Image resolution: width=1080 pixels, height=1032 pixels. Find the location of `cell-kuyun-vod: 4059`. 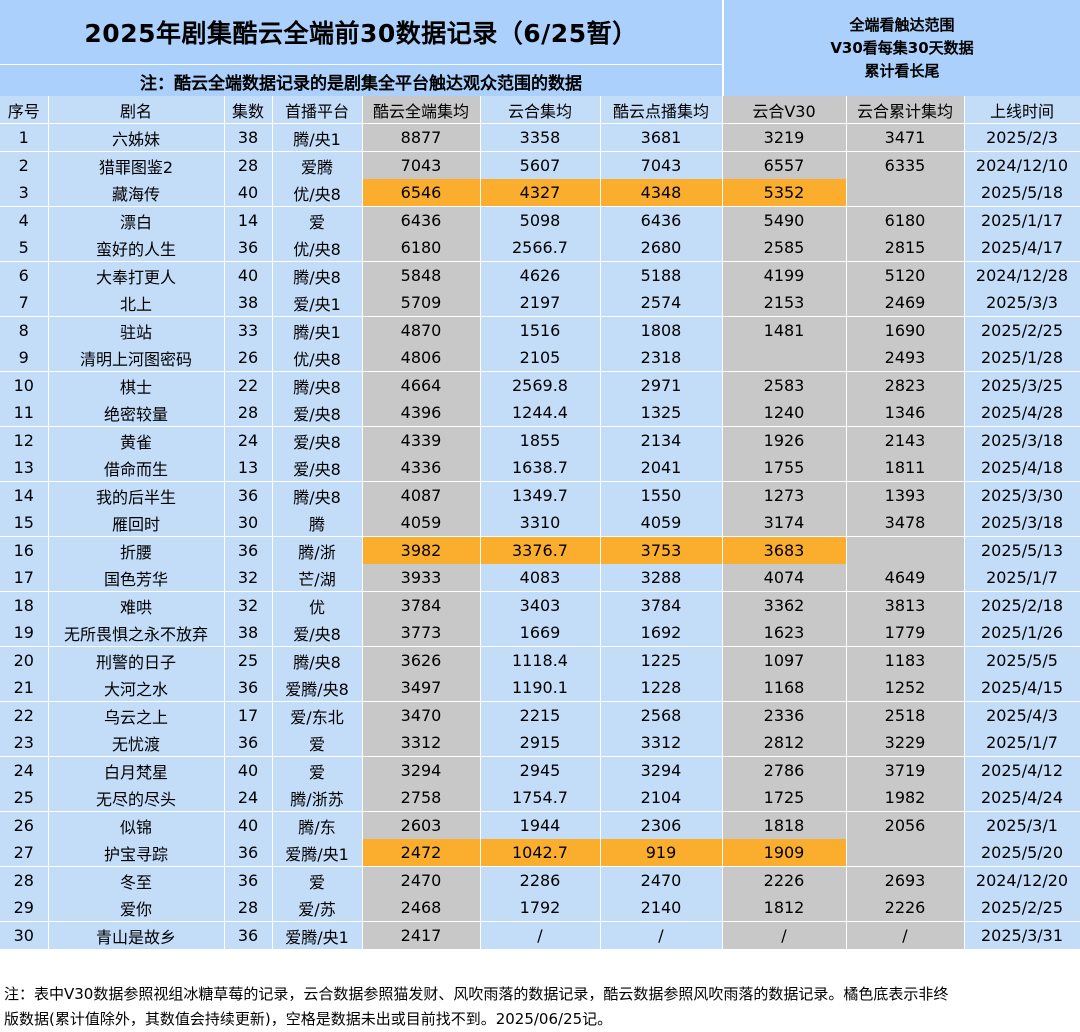

cell-kuyun-vod: 4059 is located at coordinates (661, 523).